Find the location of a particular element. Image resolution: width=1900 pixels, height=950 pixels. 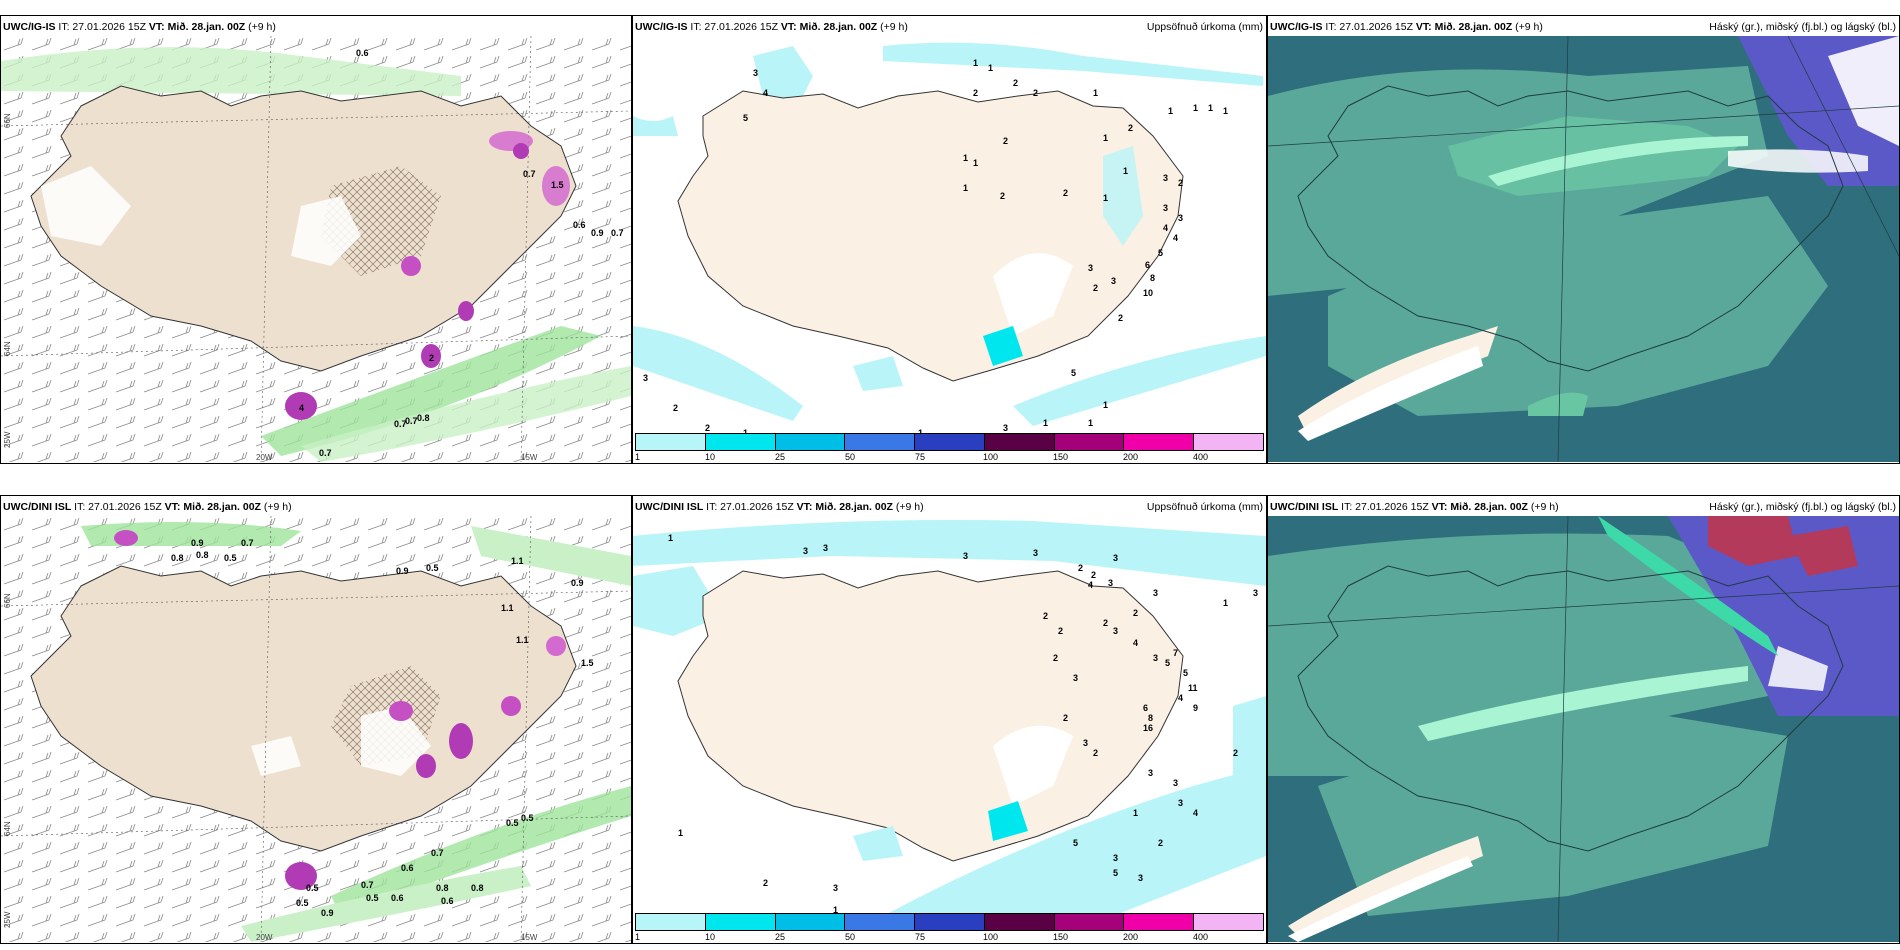

colorbar-tick: 50 is located at coordinates (850, 457).